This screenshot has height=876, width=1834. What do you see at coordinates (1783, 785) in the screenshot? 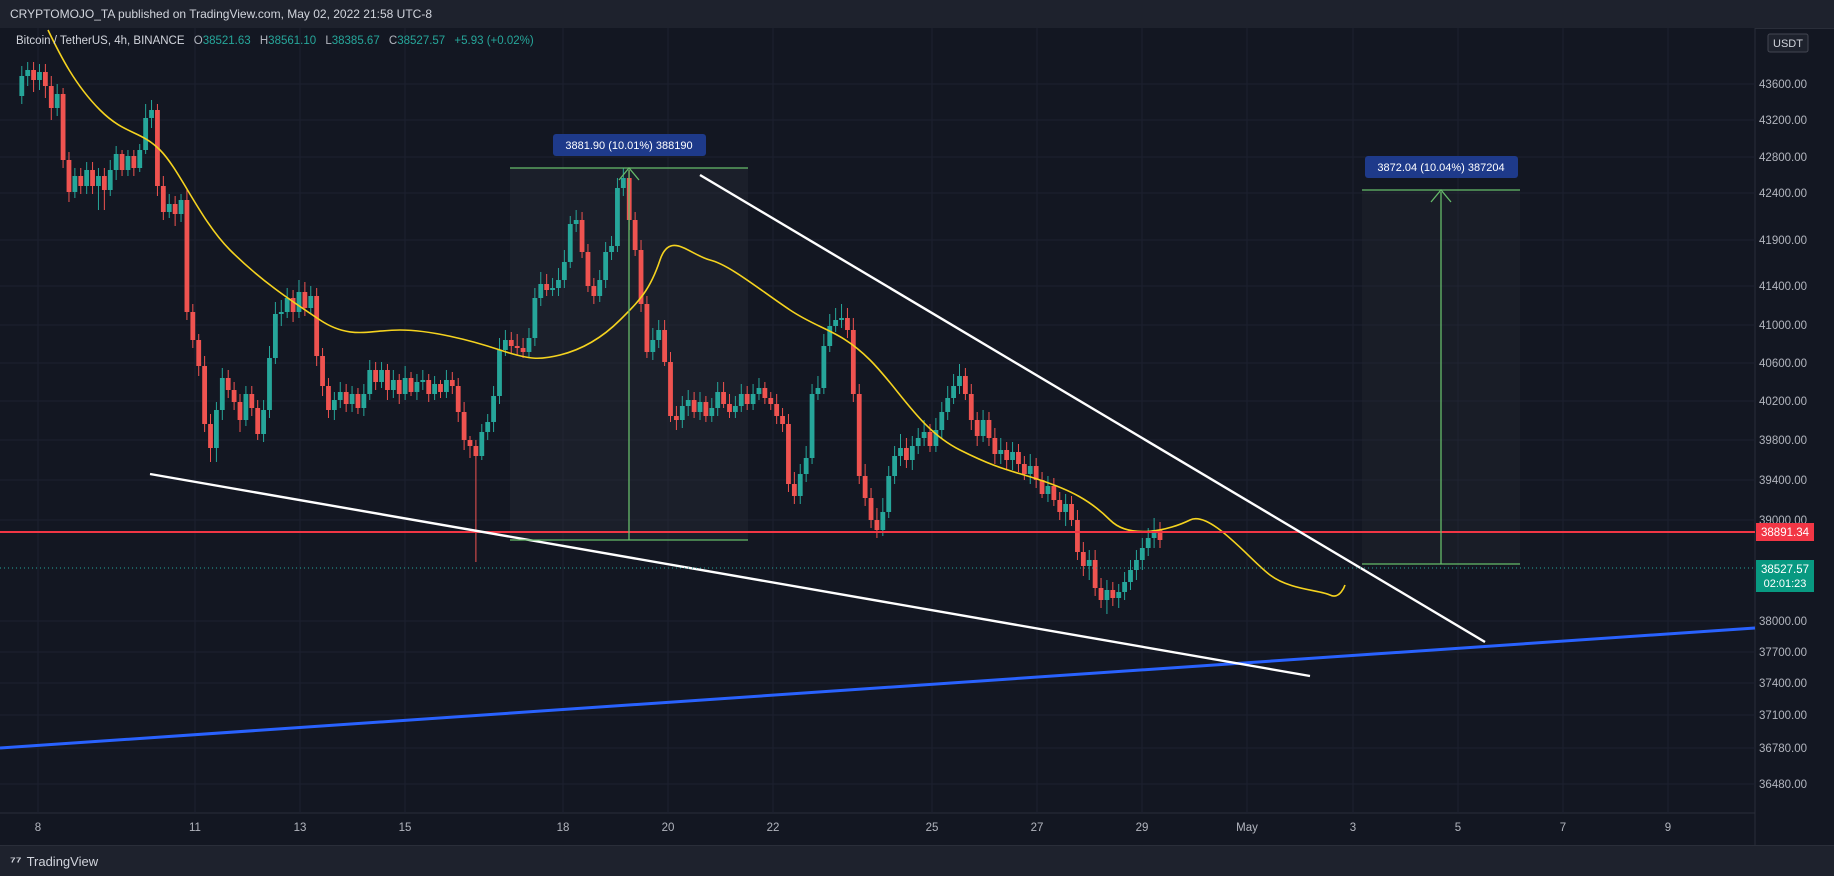
I see `price-tick-label: 36480.00` at bounding box center [1783, 785].